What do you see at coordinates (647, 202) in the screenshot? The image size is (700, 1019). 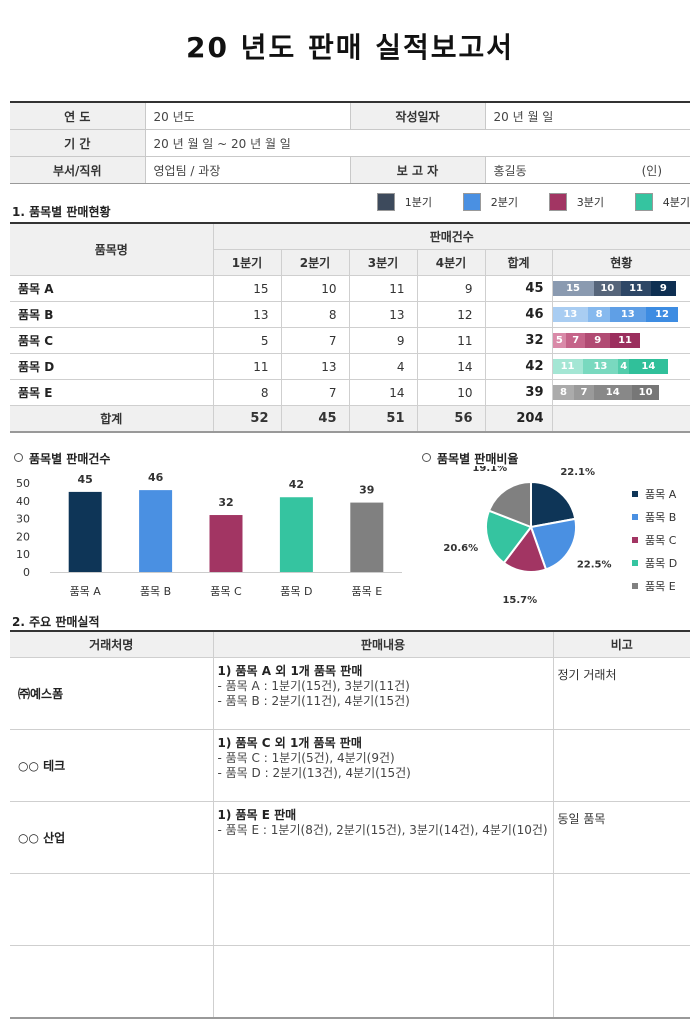 I see `legend-item: 4분기` at bounding box center [647, 202].